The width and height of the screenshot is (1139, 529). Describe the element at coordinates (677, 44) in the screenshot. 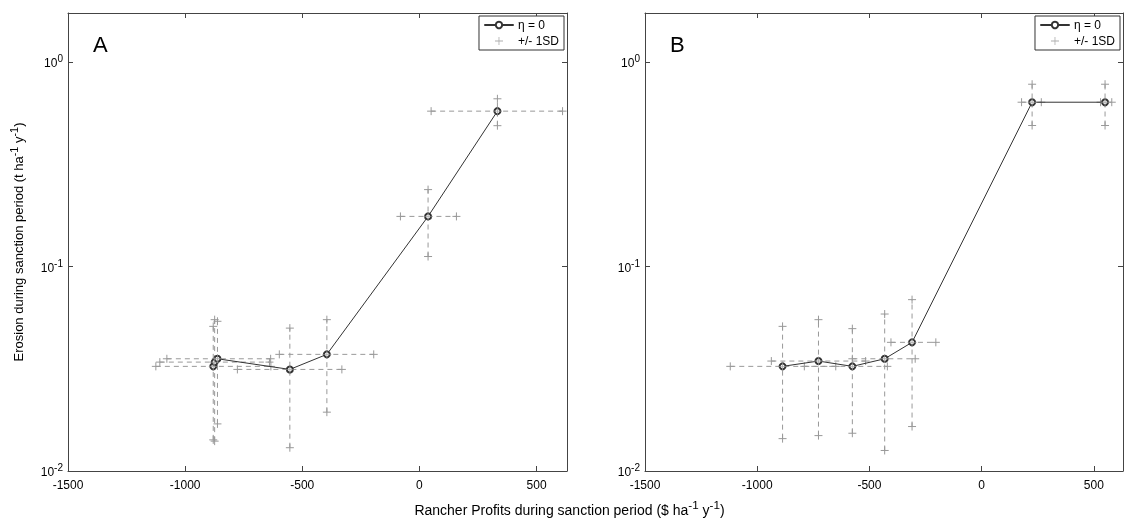

I see `text: B` at that location.